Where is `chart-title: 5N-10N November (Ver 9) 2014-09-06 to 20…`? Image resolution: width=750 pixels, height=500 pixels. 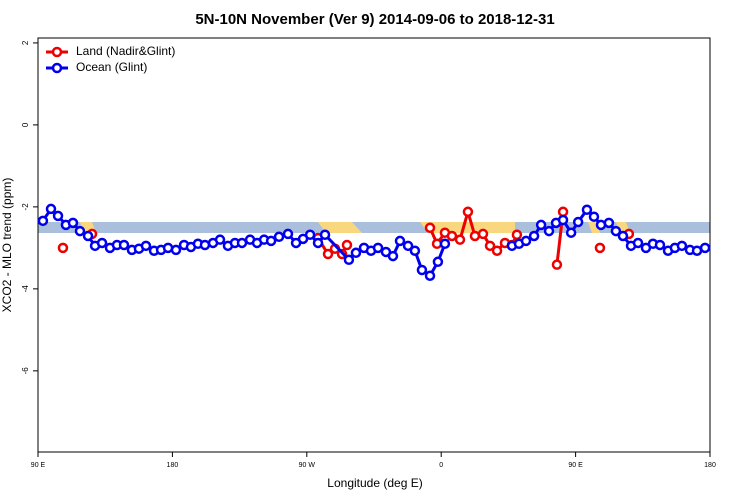 chart-title: 5N-10N November (Ver 9) 2014-09-06 to 20… is located at coordinates (374, 19).